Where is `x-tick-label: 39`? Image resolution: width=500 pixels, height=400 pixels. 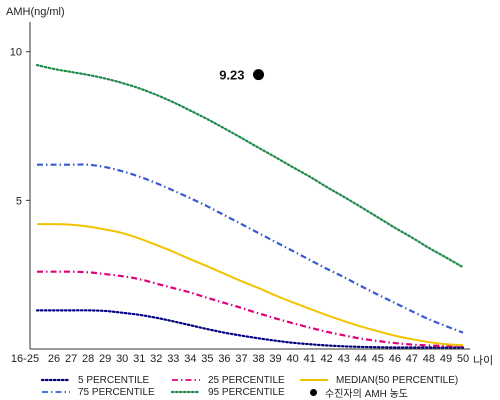
x-tick-label: 39 is located at coordinates (275, 359).